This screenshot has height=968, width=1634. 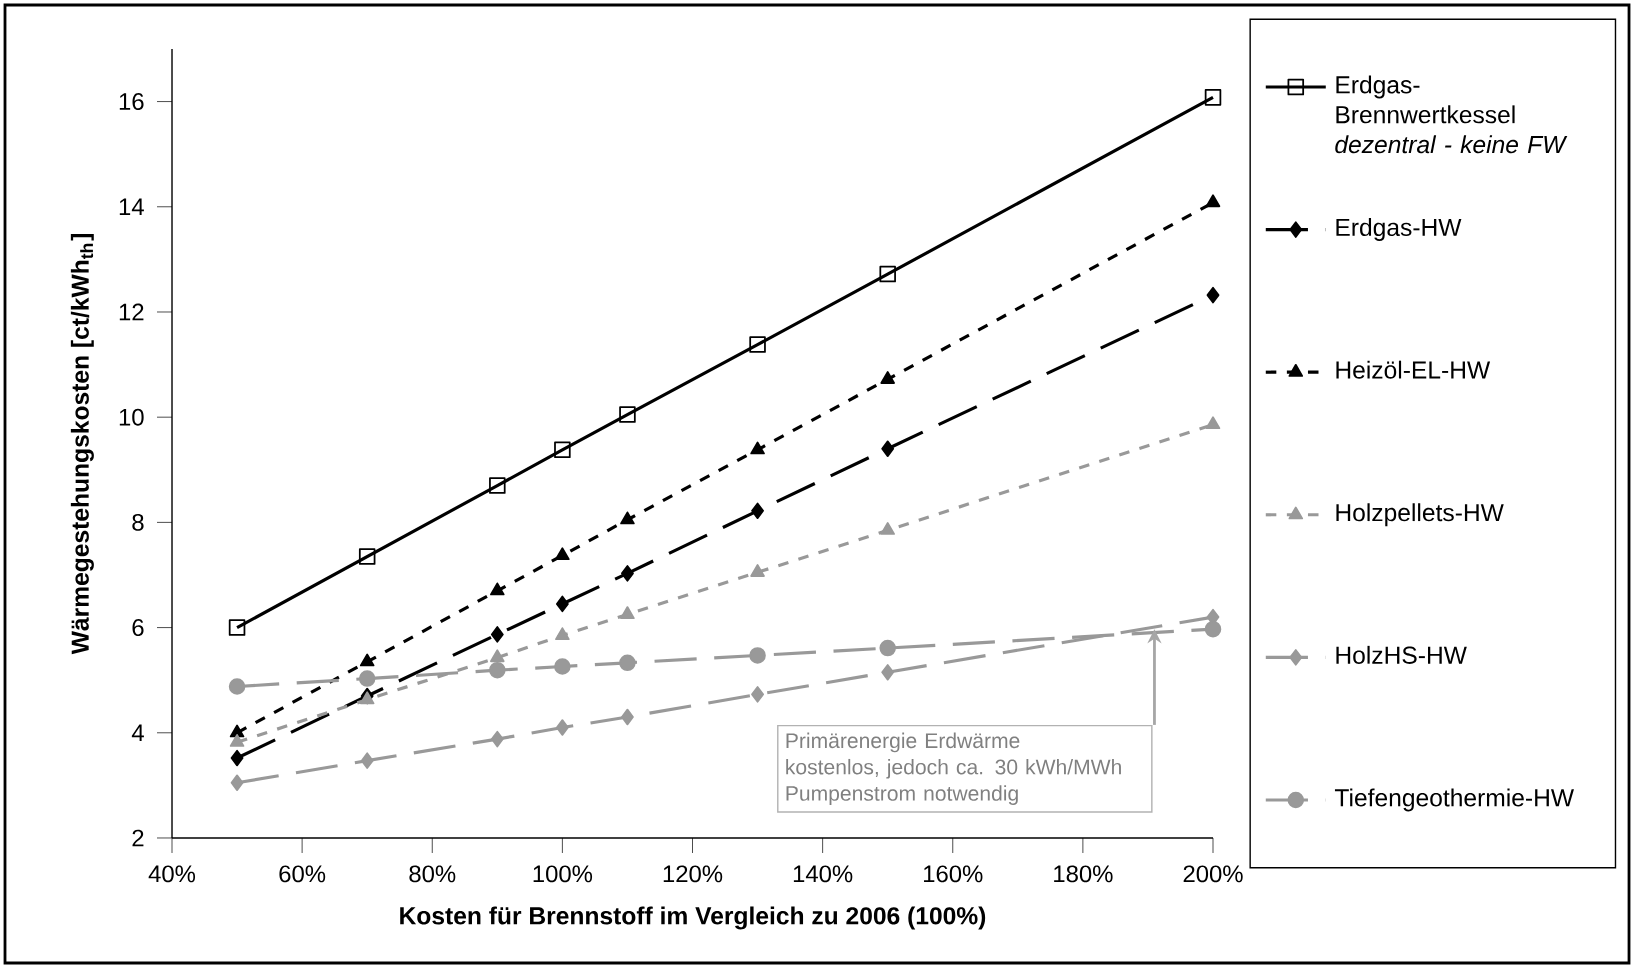 What do you see at coordinates (138, 628) in the screenshot?
I see `y-tick-label: 6` at bounding box center [138, 628].